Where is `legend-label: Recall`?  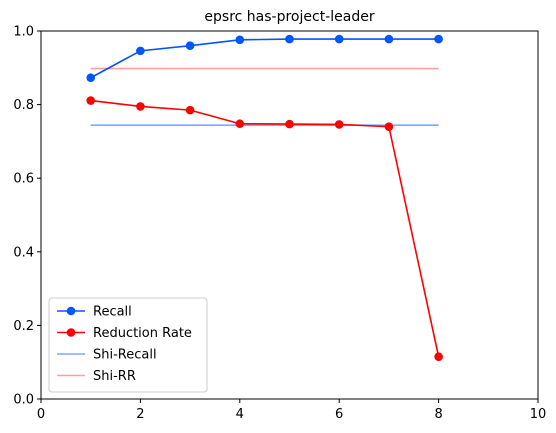 legend-label: Recall is located at coordinates (112, 312).